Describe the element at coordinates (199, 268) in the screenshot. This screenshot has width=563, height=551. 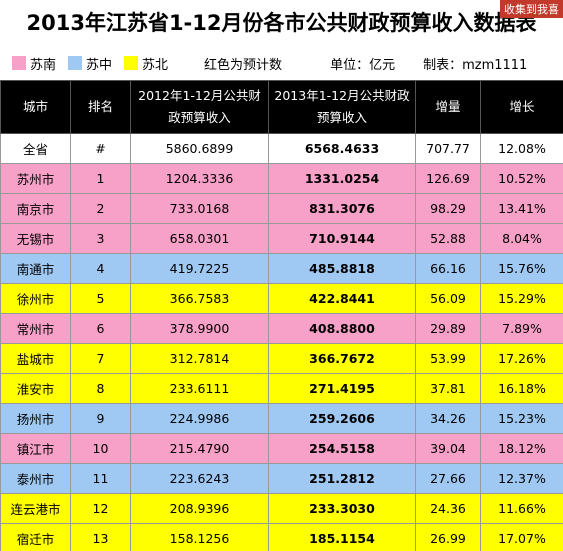
I see `table-cell: 419.7225` at that location.